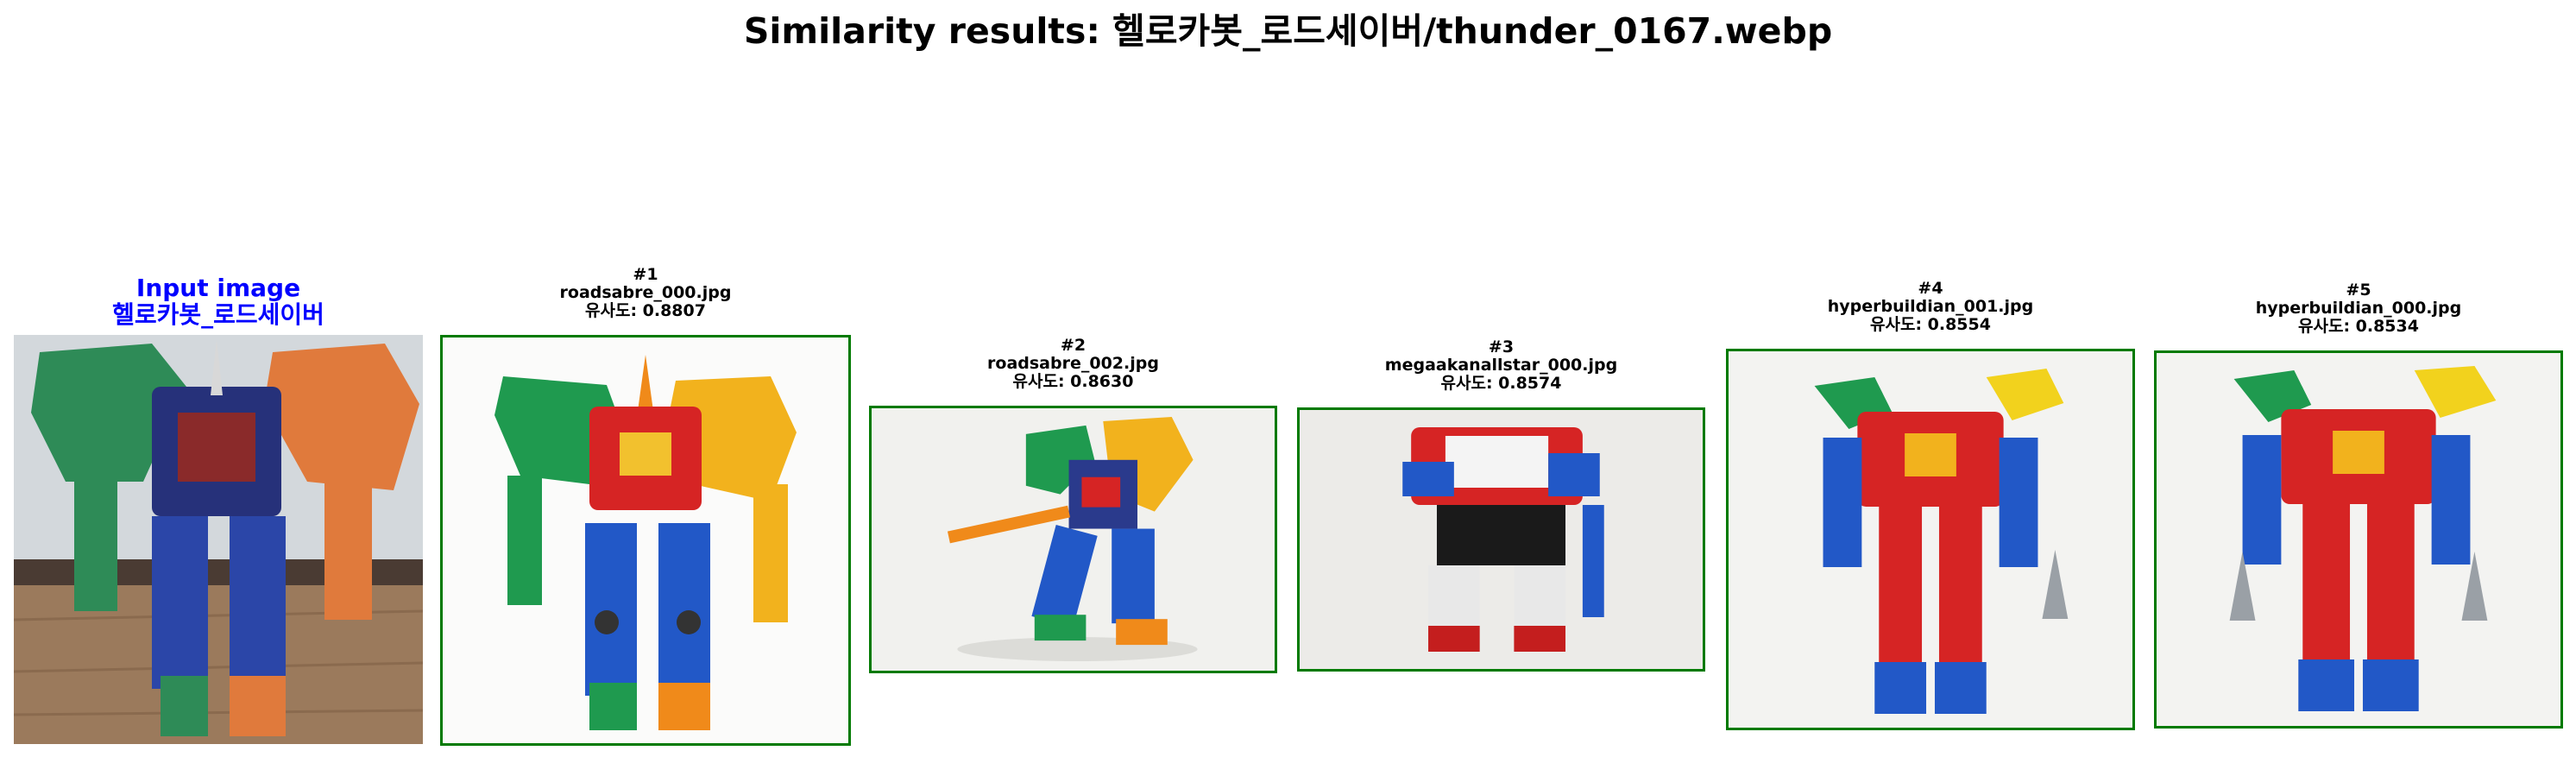  I want to click on result-filename: roadsabre_002.jpg, so click(1073, 363).